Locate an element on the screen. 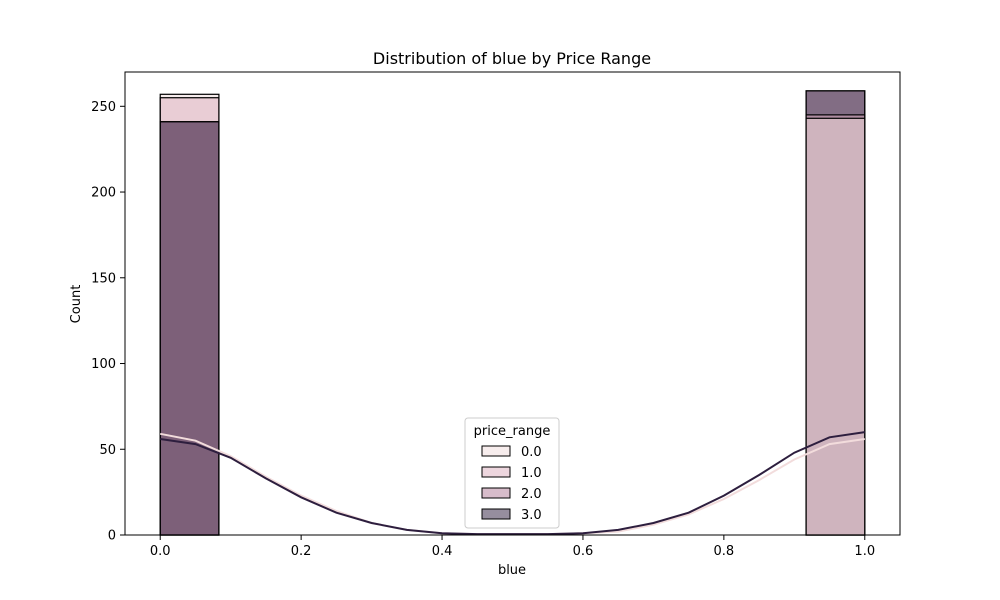 The width and height of the screenshot is (1000, 600). x-tick-label: 0.8 is located at coordinates (724, 551).